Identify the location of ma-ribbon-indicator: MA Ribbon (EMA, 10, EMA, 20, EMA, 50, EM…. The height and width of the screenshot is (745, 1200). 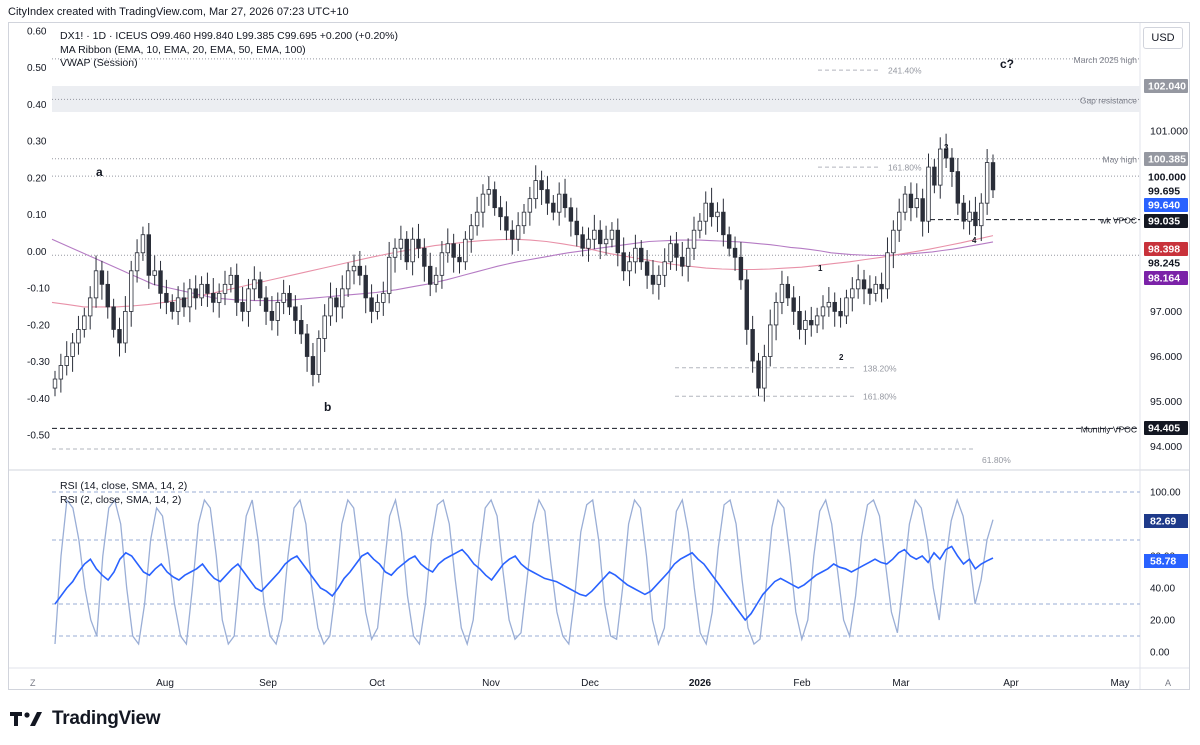
(183, 49).